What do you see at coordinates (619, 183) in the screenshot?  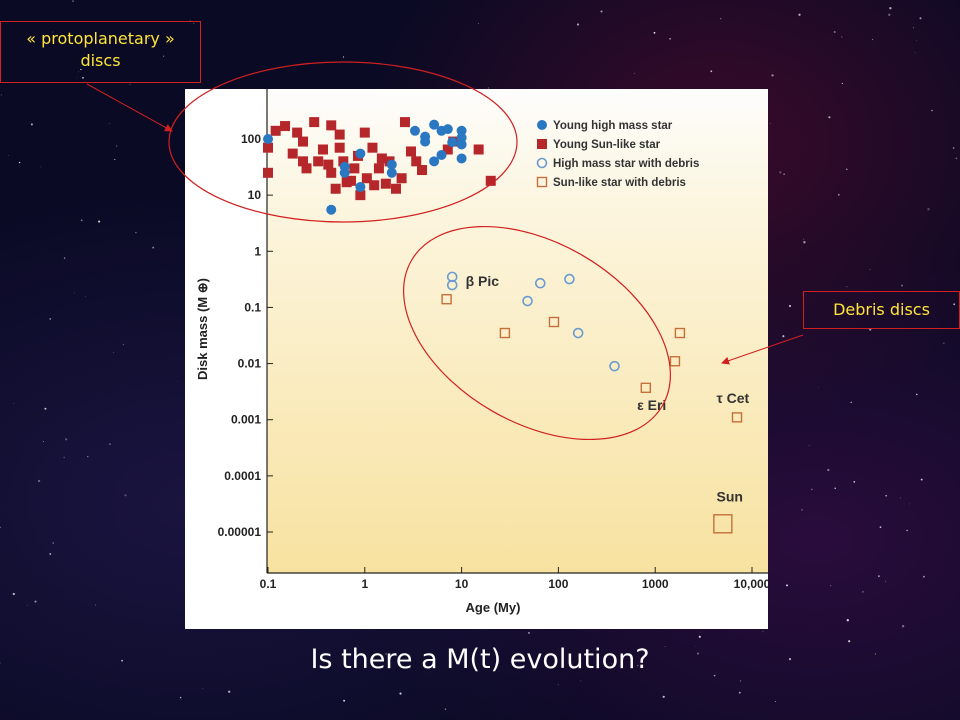 I see `legend-label: Sun-like star with debris` at bounding box center [619, 183].